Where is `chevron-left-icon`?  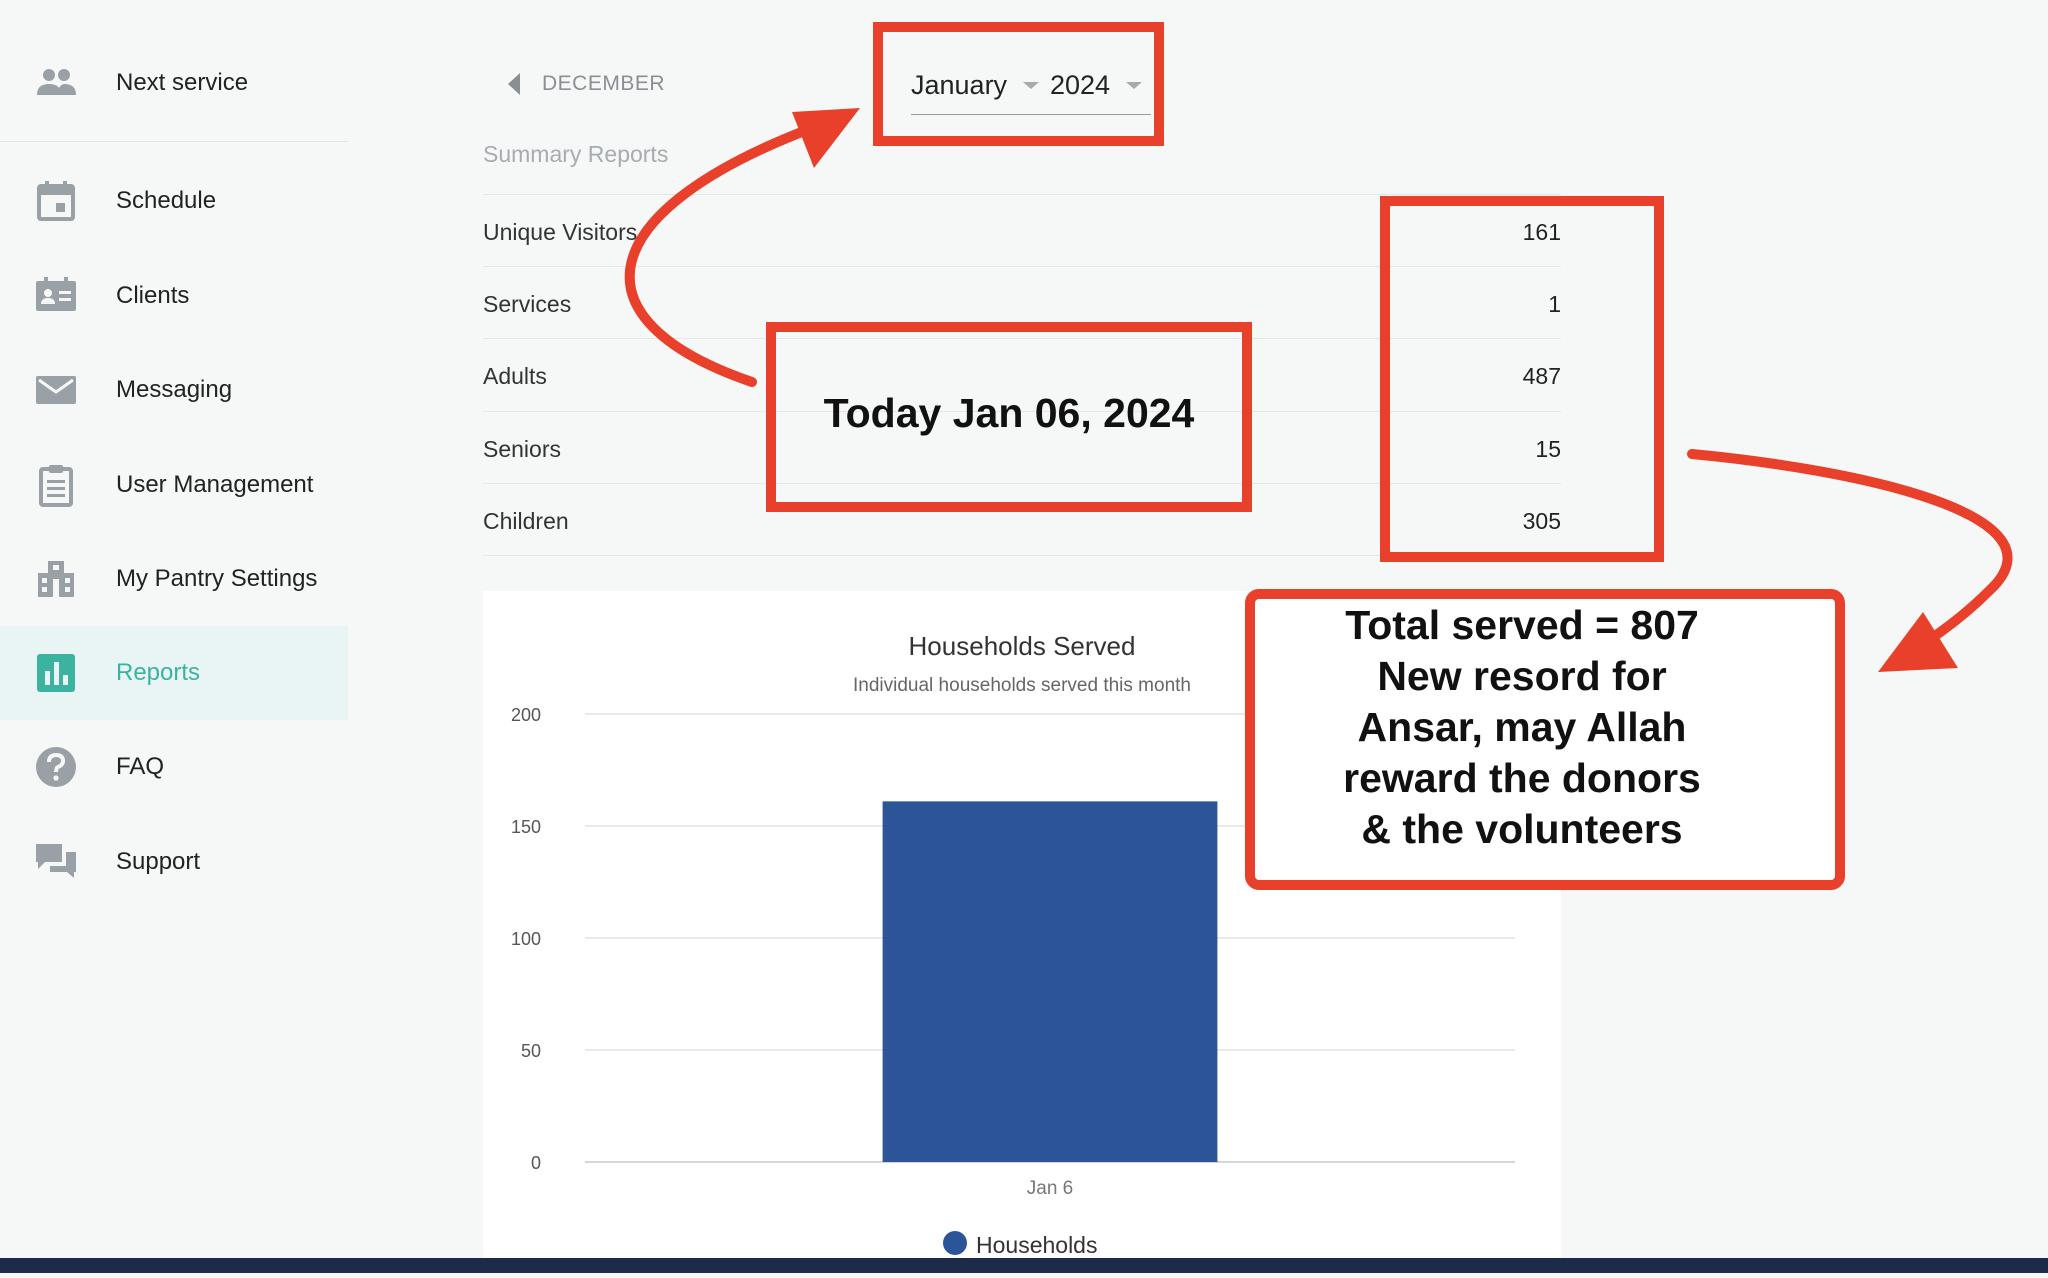
chevron-left-icon is located at coordinates (514, 84).